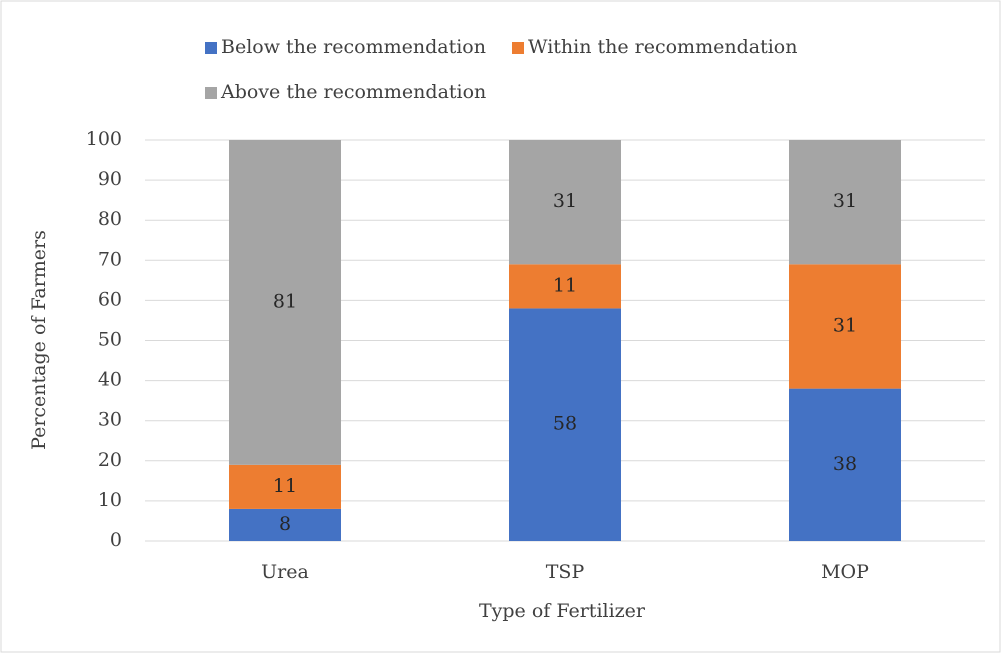  I want to click on data-label: 38, so click(845, 464).